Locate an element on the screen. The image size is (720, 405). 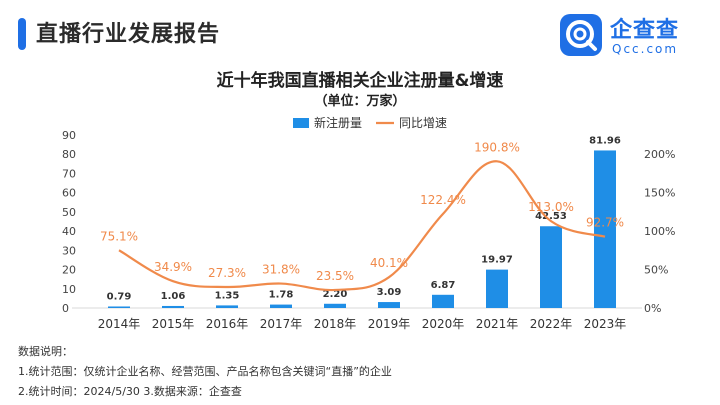
line-value-label: 113.0% is located at coordinates (551, 207).